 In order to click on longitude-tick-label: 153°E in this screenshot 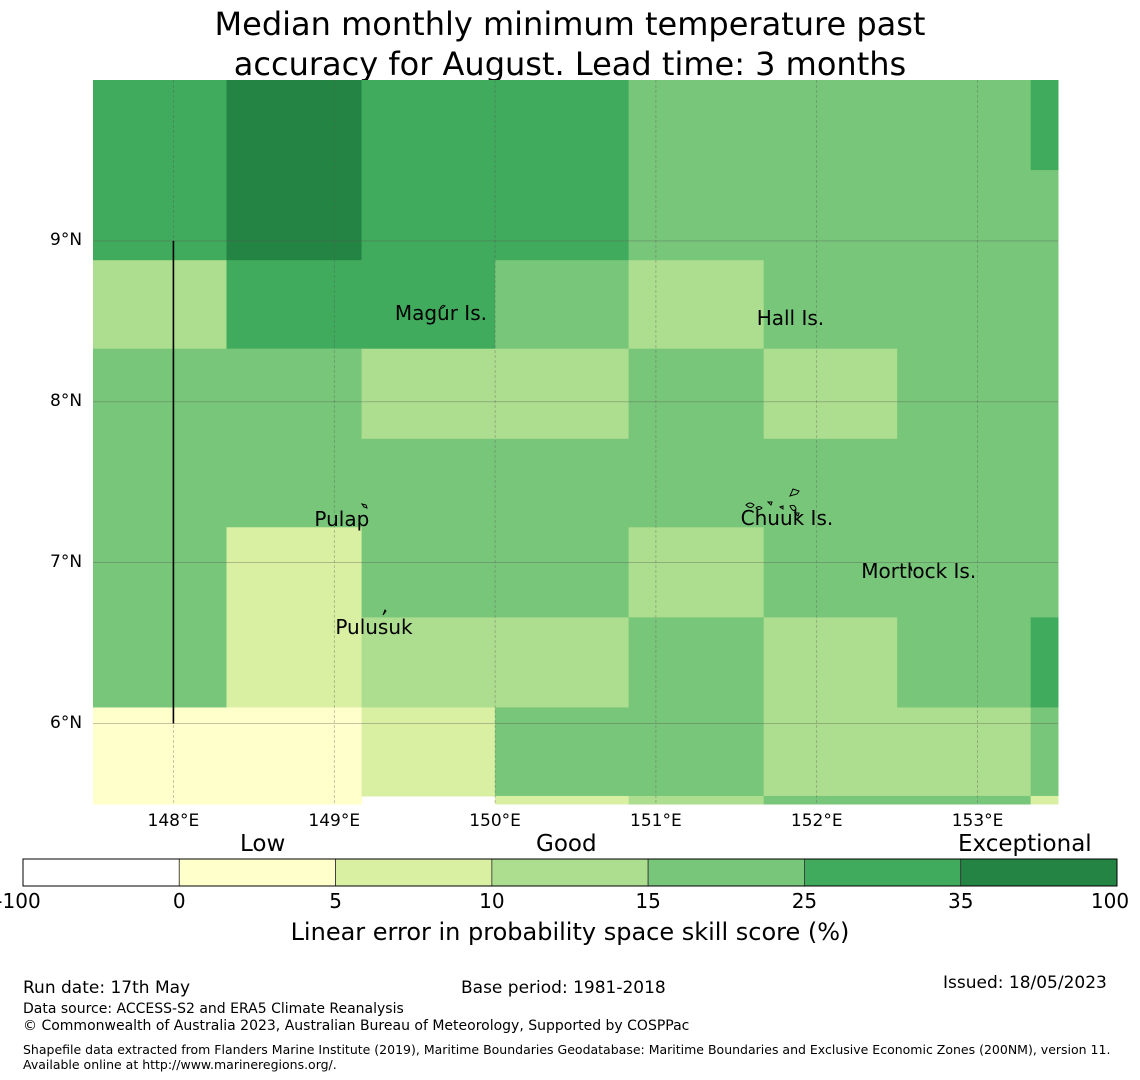, I will do `click(977, 821)`.